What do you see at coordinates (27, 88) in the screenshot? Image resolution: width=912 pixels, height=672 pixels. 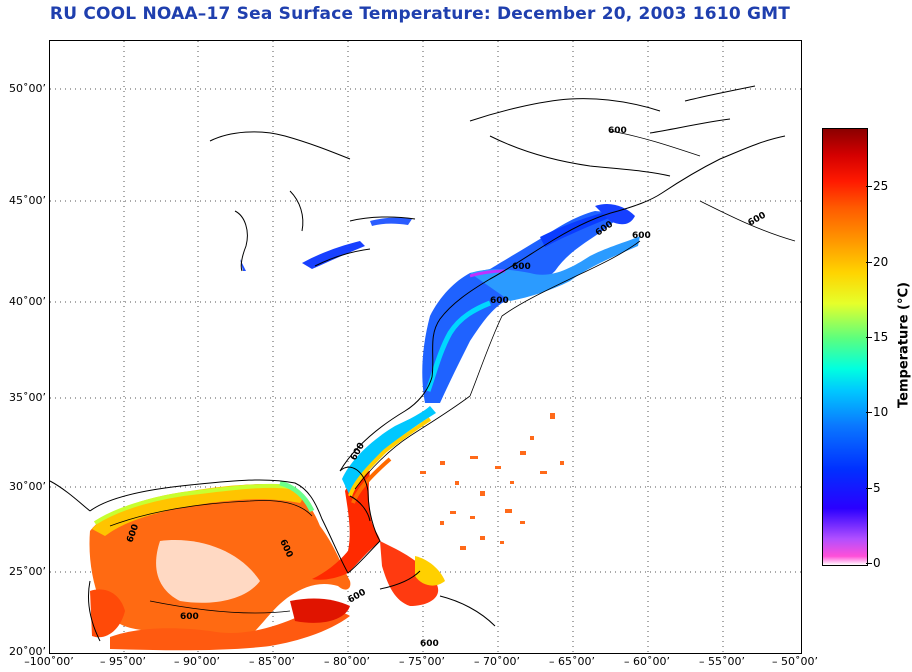 I see `lat-label-50: 50˚00’` at bounding box center [27, 88].